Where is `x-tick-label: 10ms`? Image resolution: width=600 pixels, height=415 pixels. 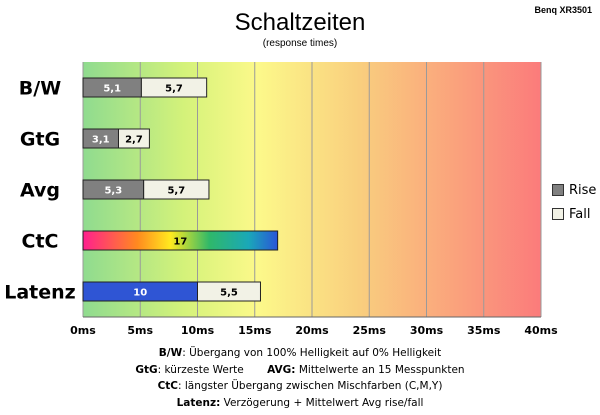
x-tick-label: 10ms is located at coordinates (198, 330).